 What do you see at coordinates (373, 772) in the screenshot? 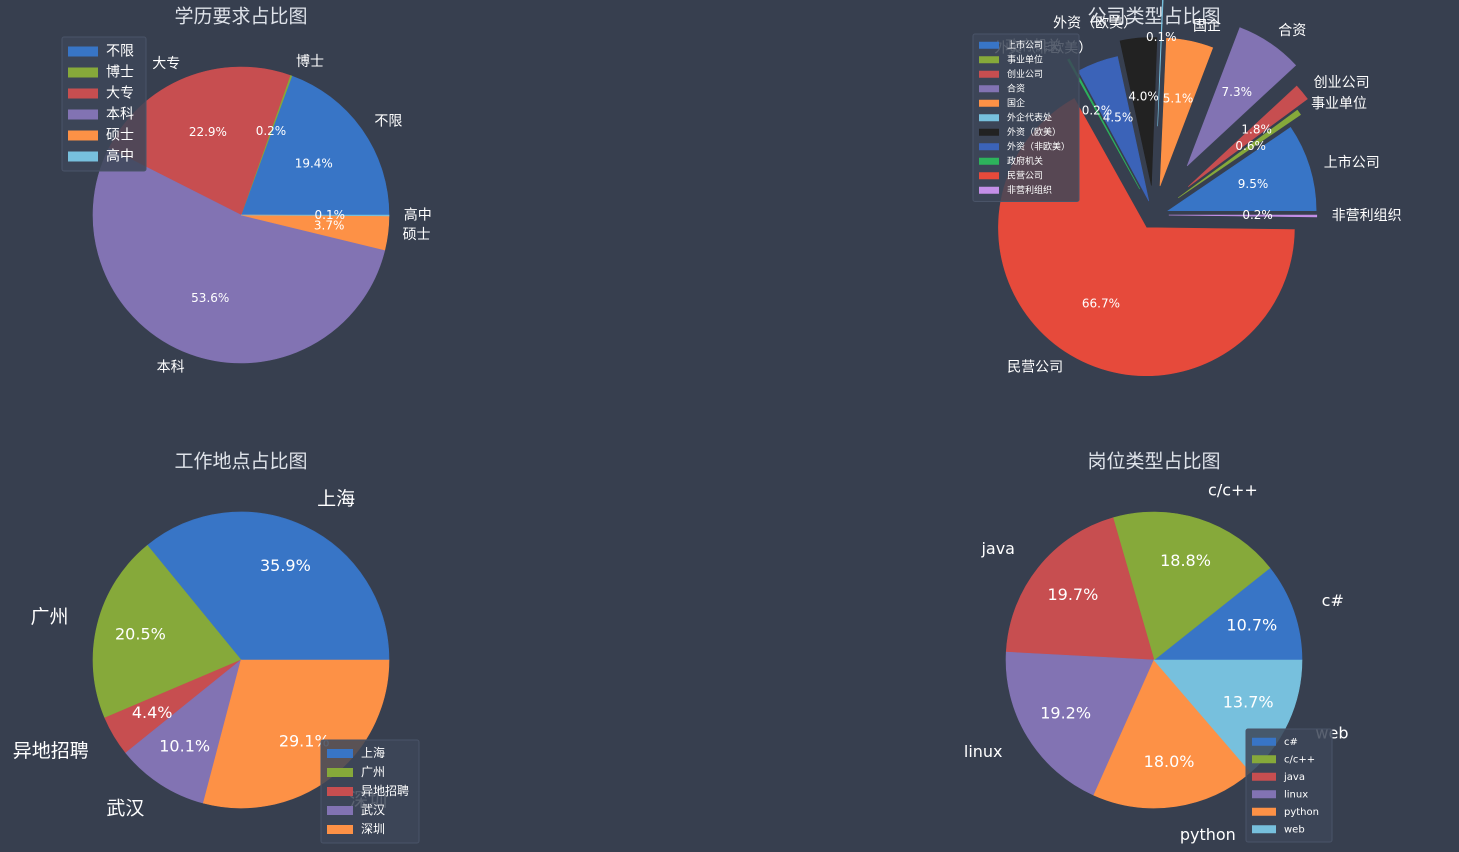
I see `legend-label: 广州` at bounding box center [373, 772].